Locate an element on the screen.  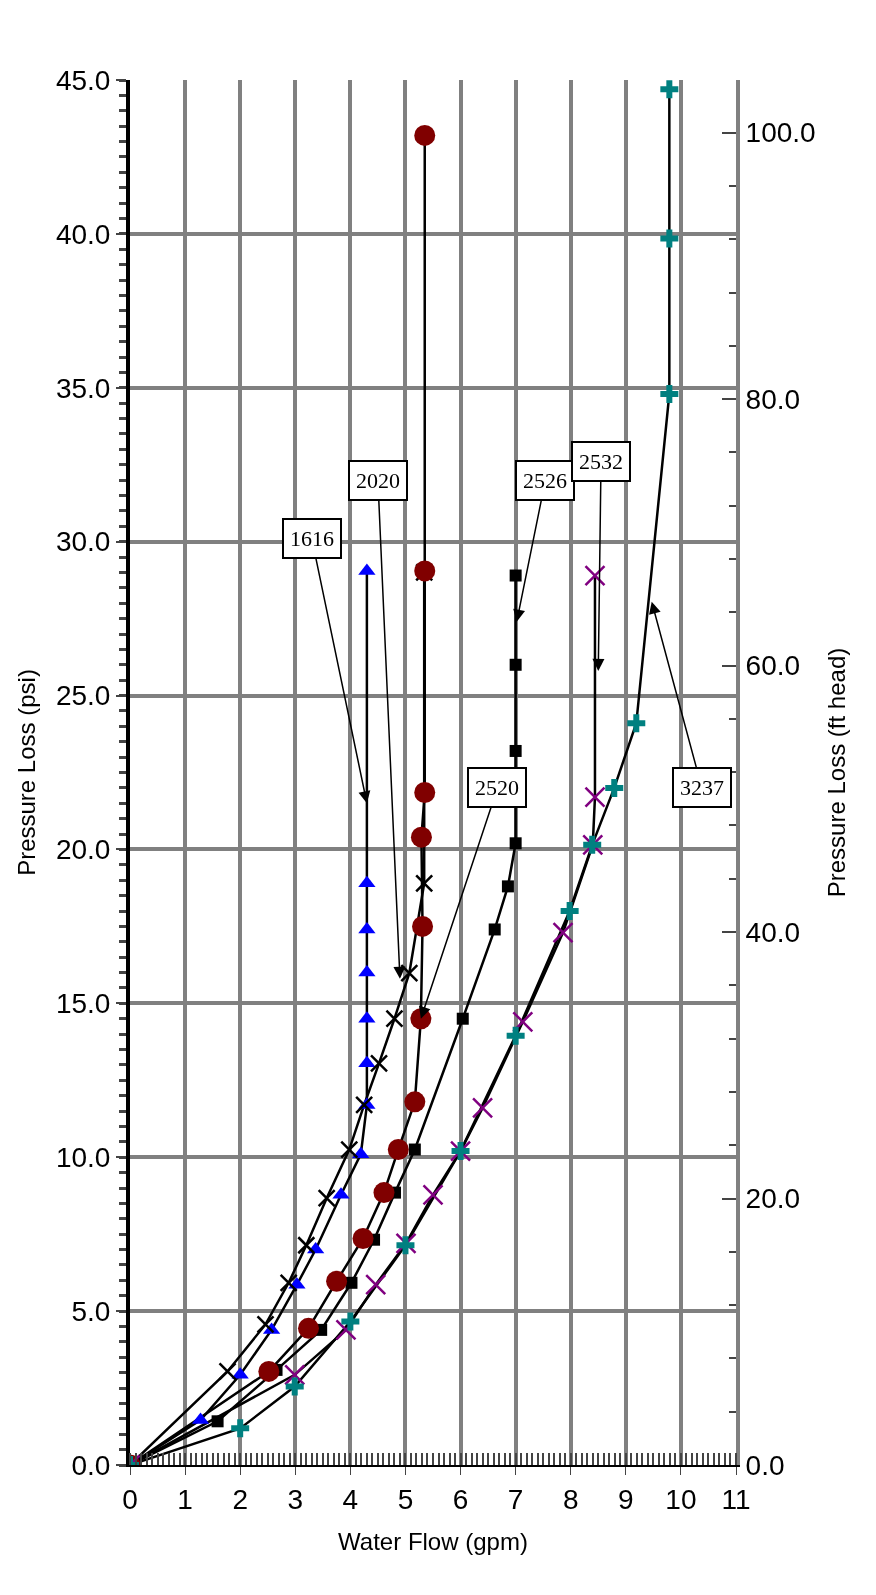
y2-axis-title: Pressure Loss (ft head) is located at coordinates (837, 772).